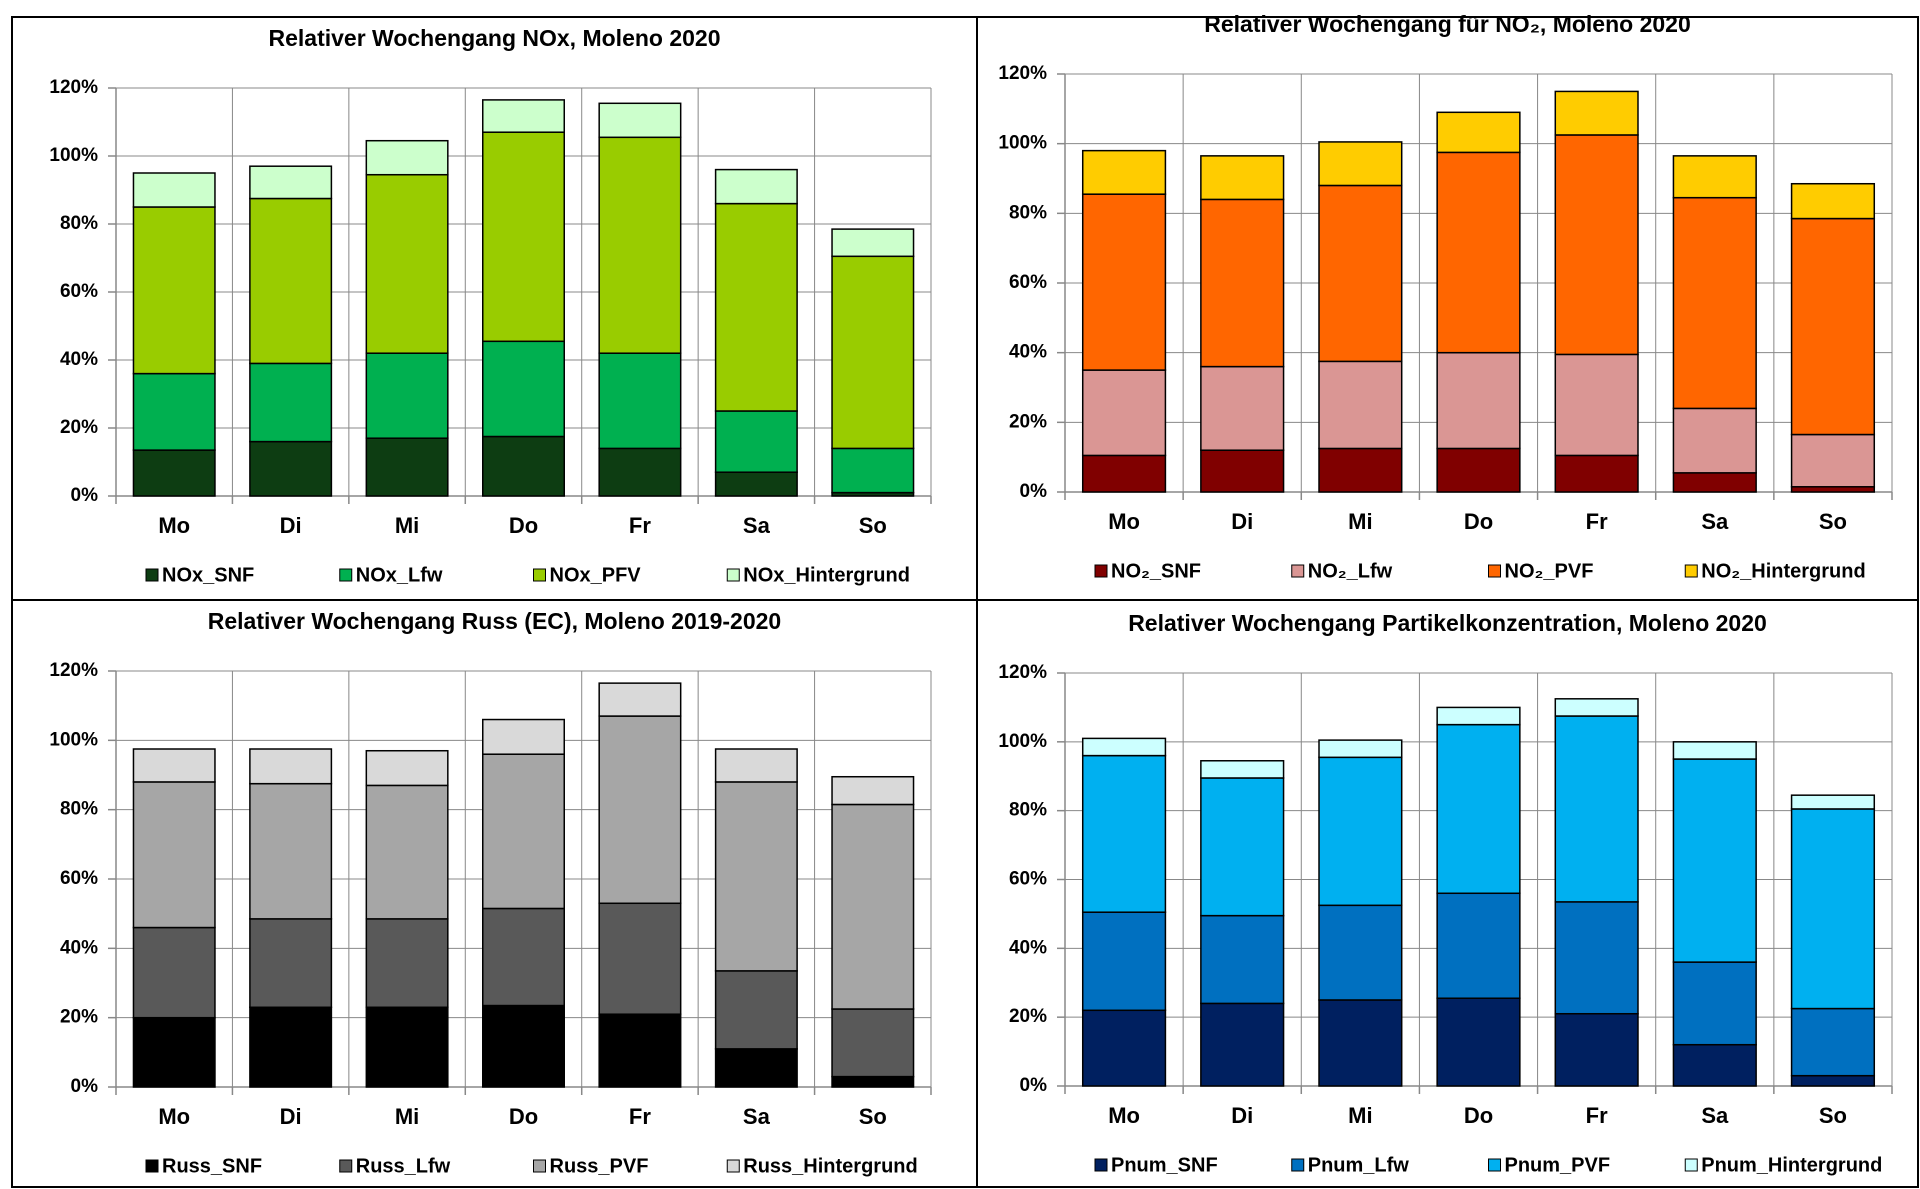  What do you see at coordinates (1022, 672) in the screenshot?
I see `y-tick-label: 120%` at bounding box center [1022, 672].